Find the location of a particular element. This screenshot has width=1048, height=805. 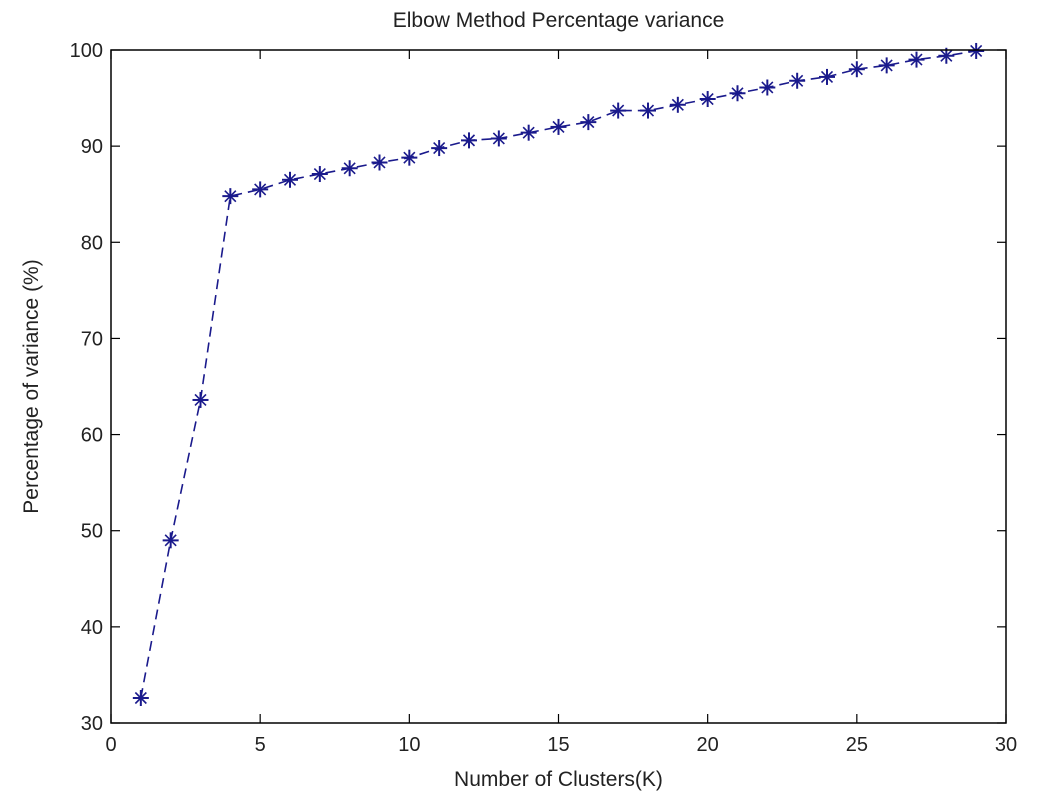

x-tick-label: 15 is located at coordinates (558, 745).